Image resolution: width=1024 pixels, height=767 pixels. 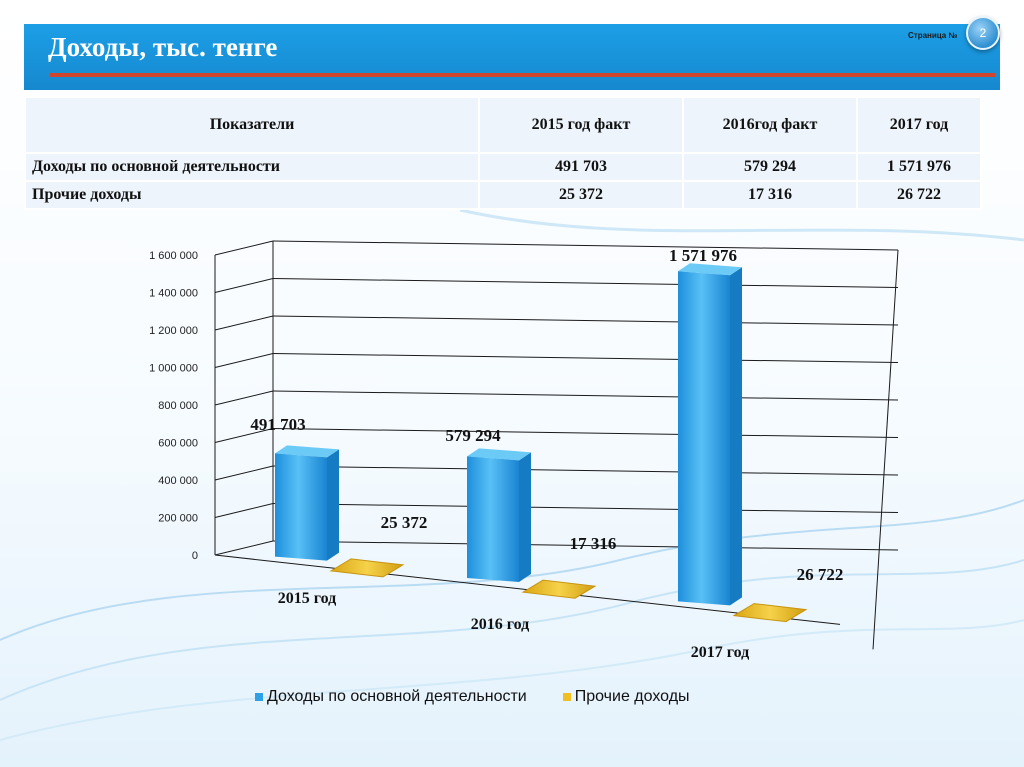 What do you see at coordinates (632, 696) in the screenshot?
I see `legend-label: Прочие доходы` at bounding box center [632, 696].